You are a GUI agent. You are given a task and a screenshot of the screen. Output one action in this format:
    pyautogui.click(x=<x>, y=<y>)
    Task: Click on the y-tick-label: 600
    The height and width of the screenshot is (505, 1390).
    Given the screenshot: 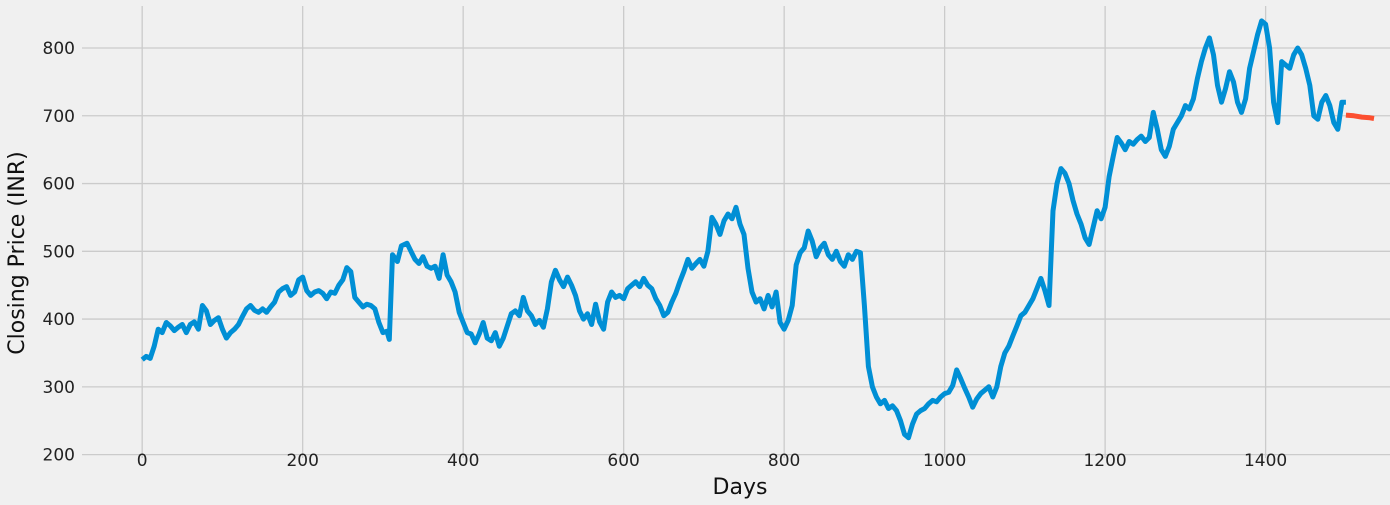 What is the action you would take?
    pyautogui.click(x=59, y=185)
    